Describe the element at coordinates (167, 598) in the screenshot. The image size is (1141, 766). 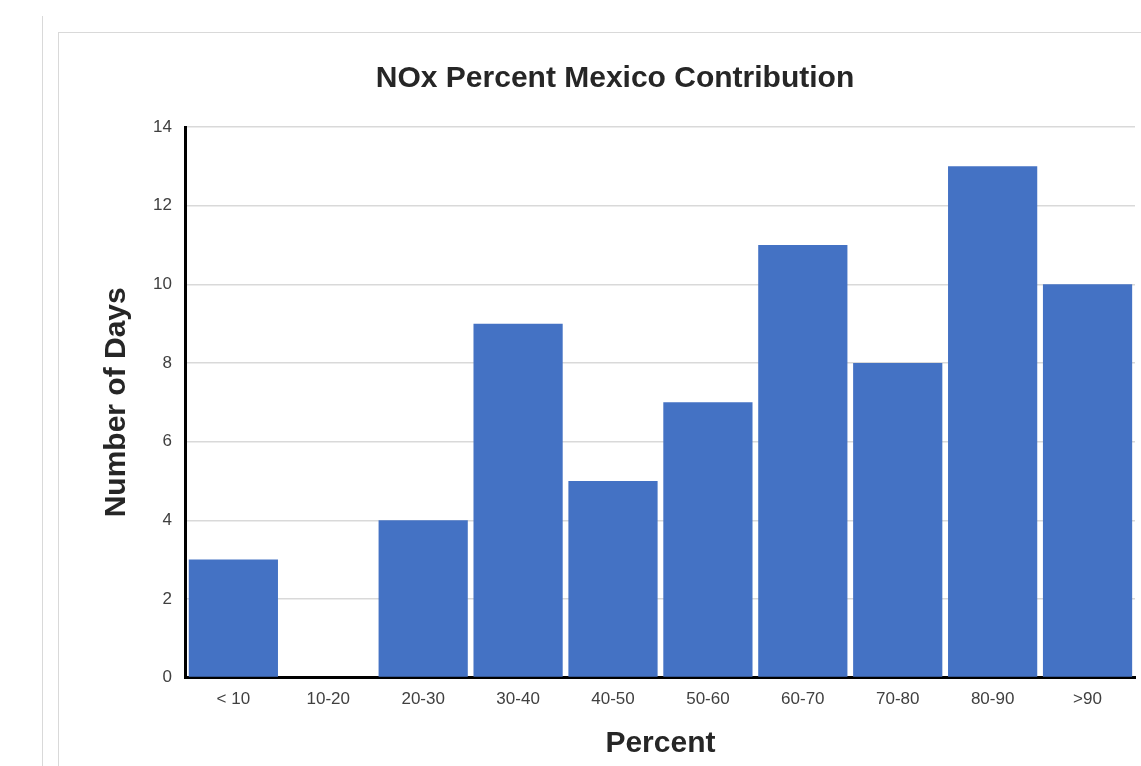
I see `y-tick-label: 2` at that location.